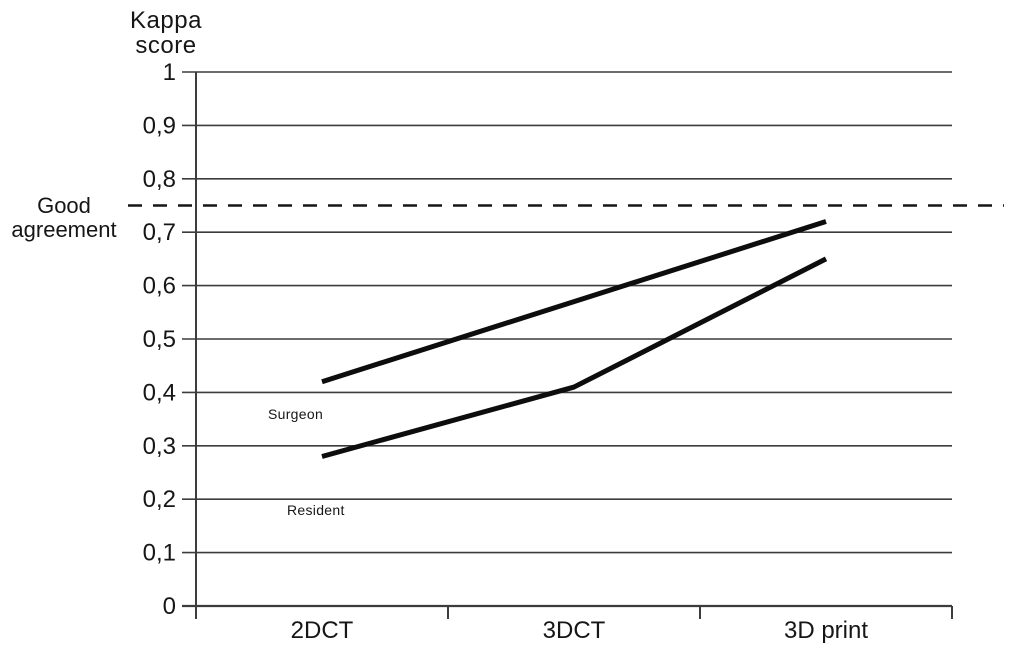 The width and height of the screenshot is (1024, 664). What do you see at coordinates (574, 630) in the screenshot?
I see `x-category-label: 3DCT` at bounding box center [574, 630].